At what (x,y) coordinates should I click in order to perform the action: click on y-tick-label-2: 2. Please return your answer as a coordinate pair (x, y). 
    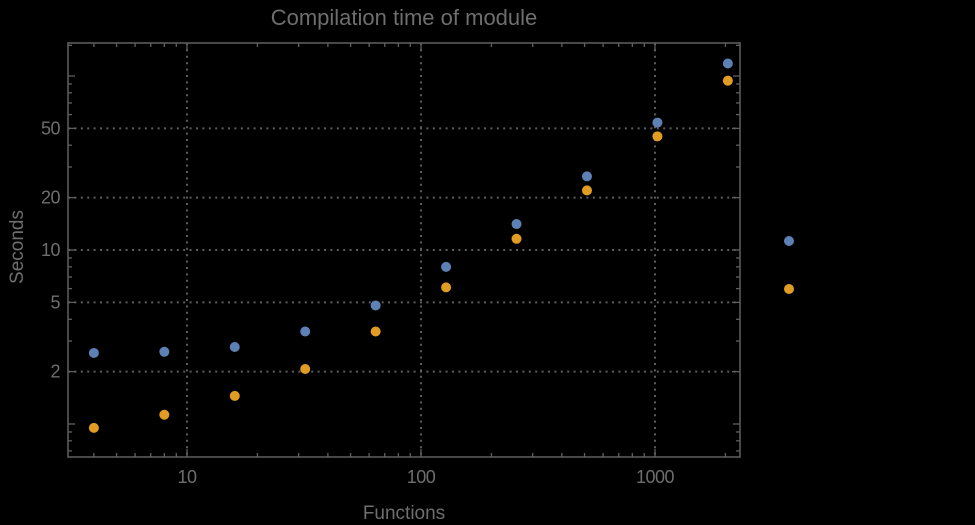
    Looking at the image, I should click on (55, 372).